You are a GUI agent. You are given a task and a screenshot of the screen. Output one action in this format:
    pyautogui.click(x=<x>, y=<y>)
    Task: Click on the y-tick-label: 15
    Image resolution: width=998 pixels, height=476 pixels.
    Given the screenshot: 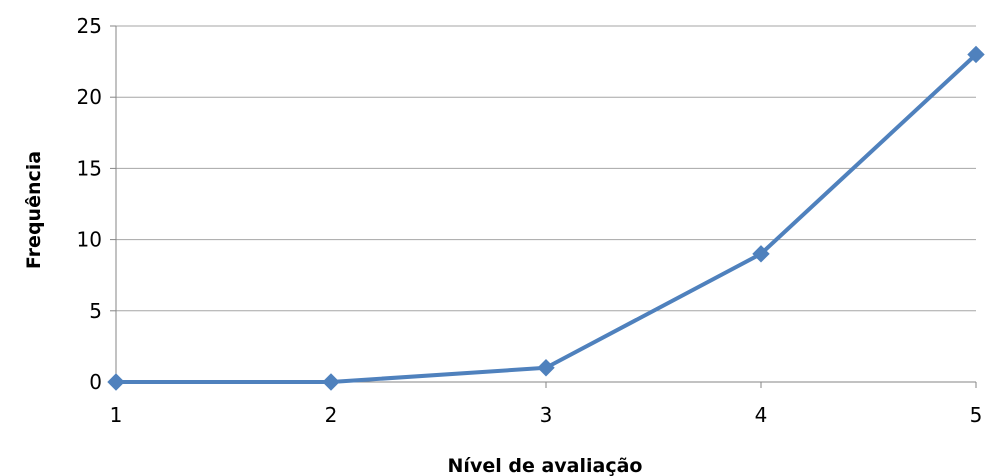 What is the action you would take?
    pyautogui.click(x=89, y=168)
    